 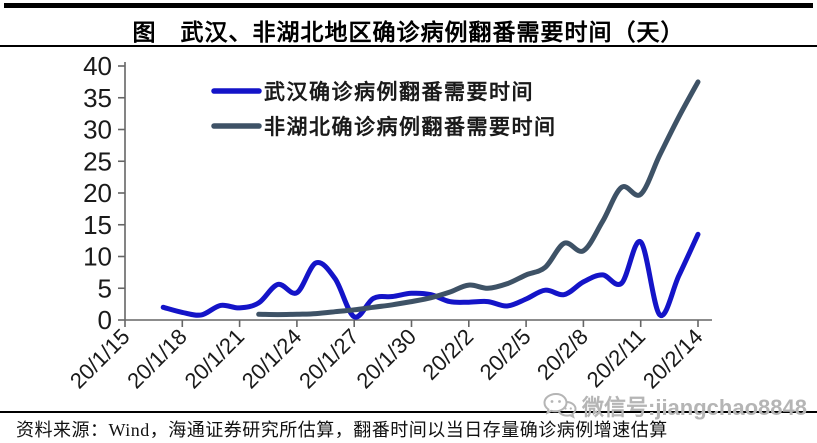 I want to click on y-tick-label: 35, so click(x=97, y=98).